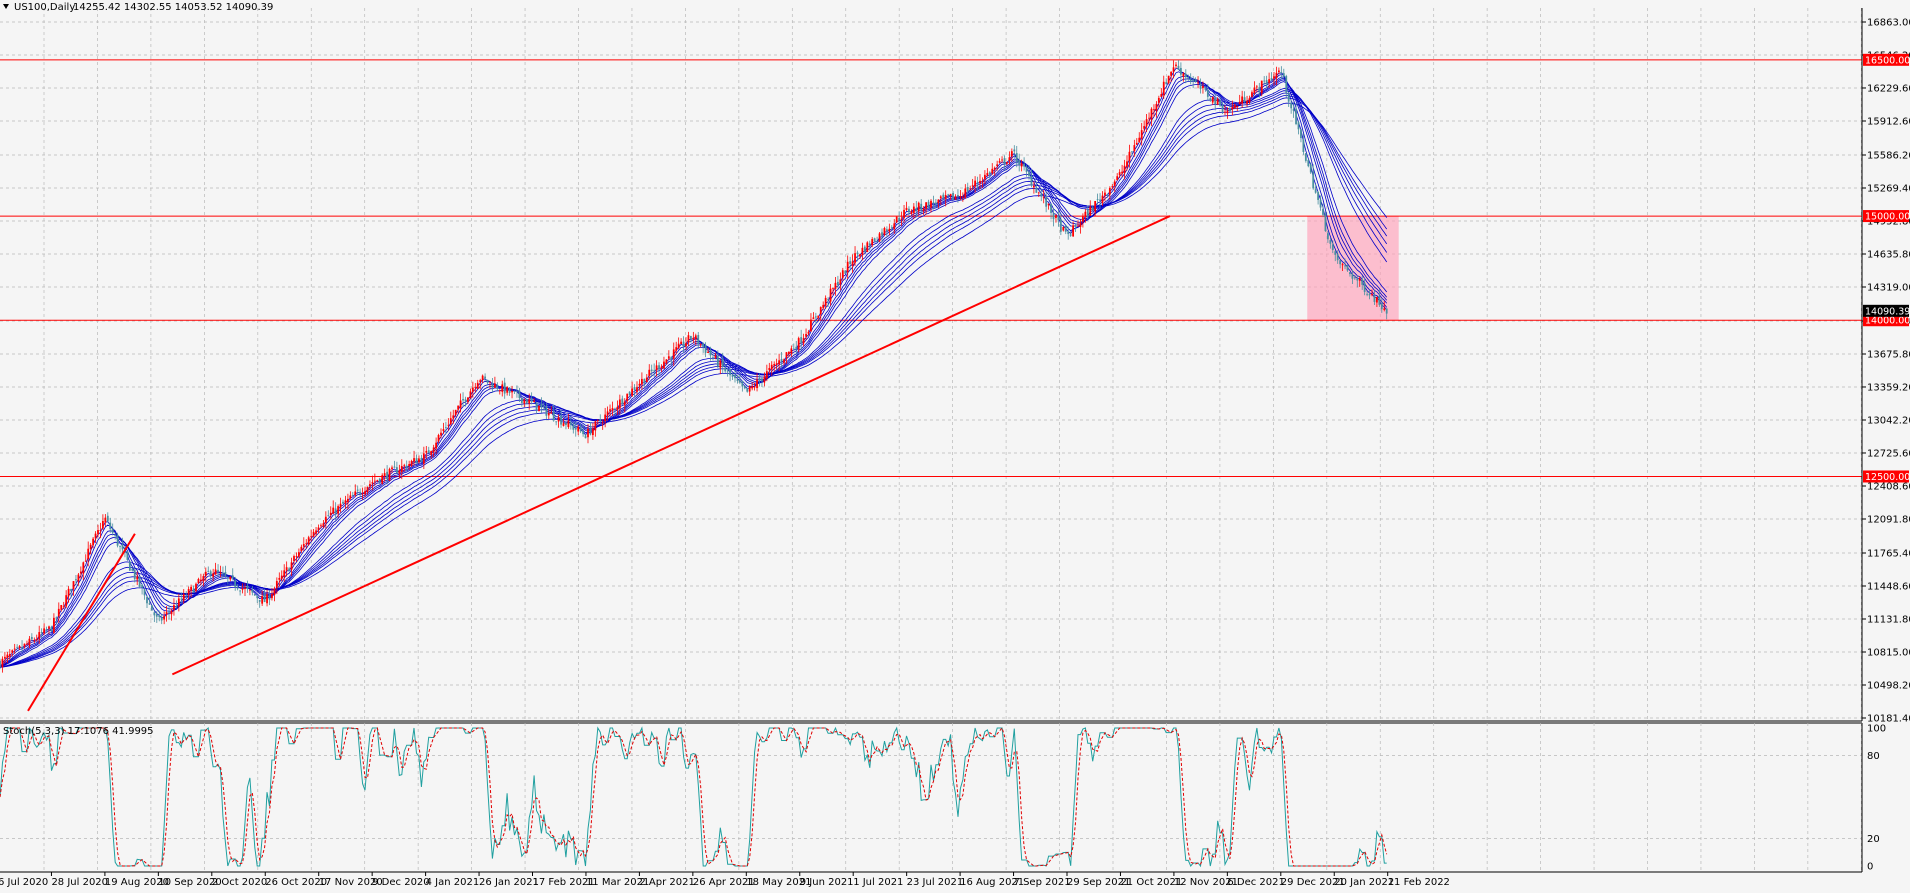 This screenshot has height=893, width=1910. Describe the element at coordinates (878, 882) in the screenshot. I see `date-tick-label: 1 Jul 2021` at that location.